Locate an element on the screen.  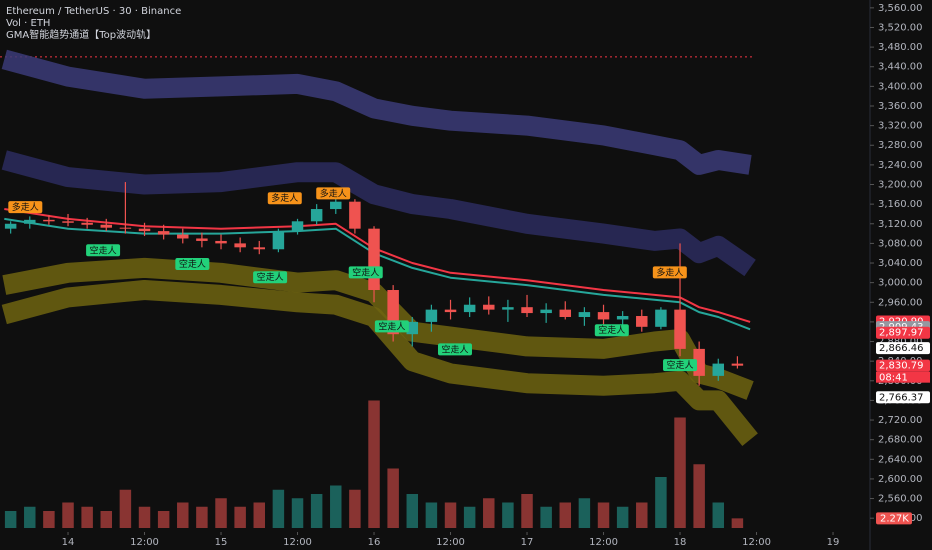
y-tick-label: 2,680.00 is located at coordinates (900, 440).